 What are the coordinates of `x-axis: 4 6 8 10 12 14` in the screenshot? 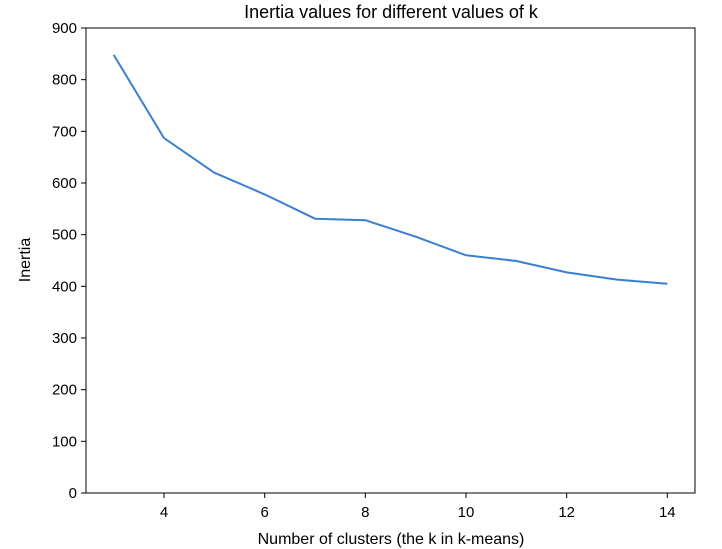 It's located at (418, 507).